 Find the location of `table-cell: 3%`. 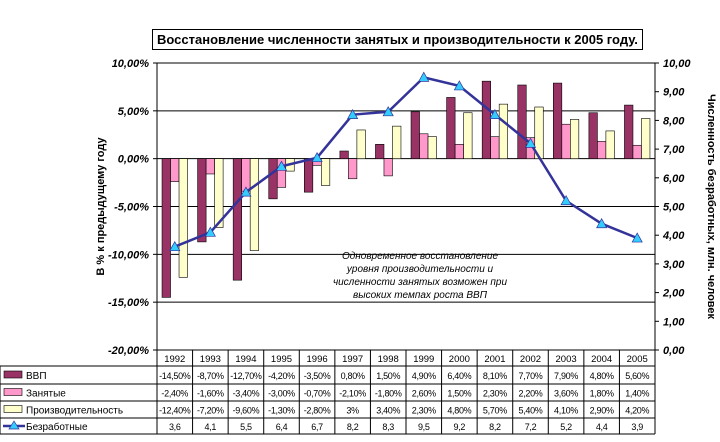

table-cell: 3% is located at coordinates (352, 411).